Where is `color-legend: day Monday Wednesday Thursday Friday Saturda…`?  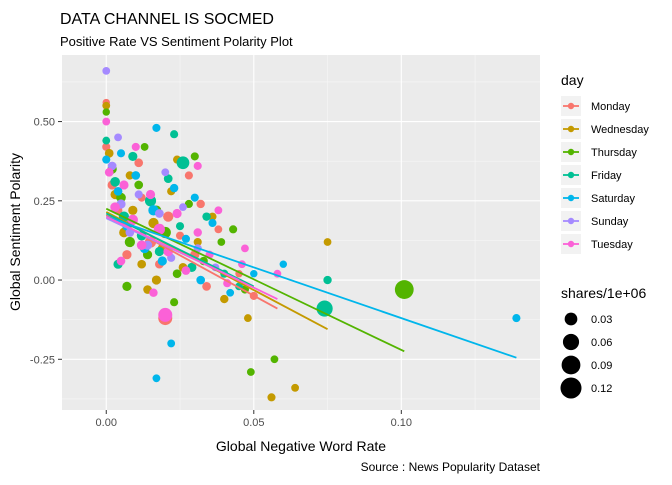
color-legend: day Monday Wednesday Thursday Friday Saturda… is located at coordinates (605, 163).